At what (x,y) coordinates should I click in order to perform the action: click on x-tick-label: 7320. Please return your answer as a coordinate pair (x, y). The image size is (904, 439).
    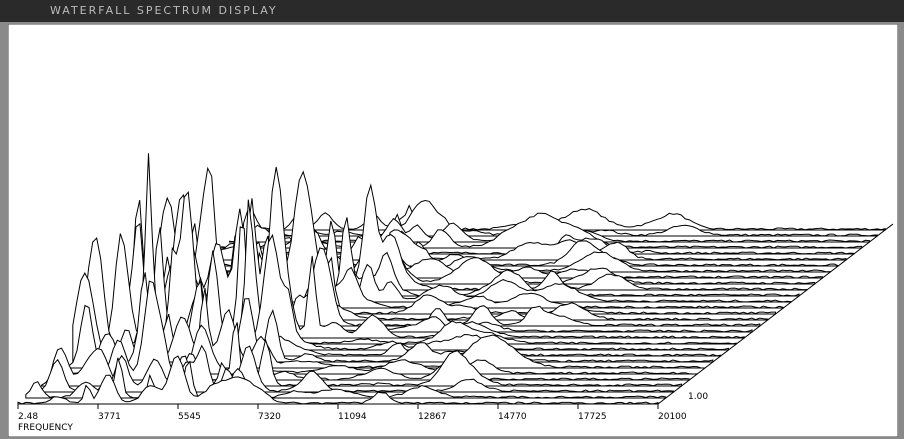
    Looking at the image, I should click on (269, 417).